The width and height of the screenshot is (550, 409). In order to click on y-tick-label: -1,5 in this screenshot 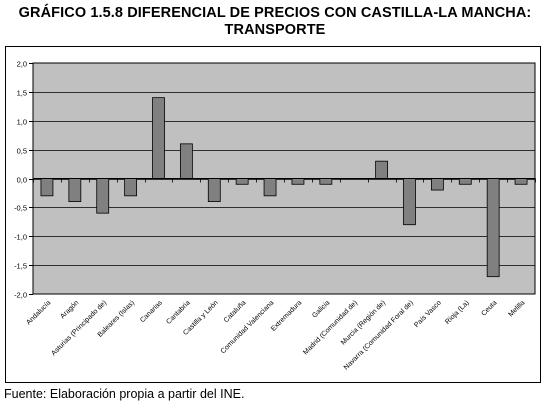, I will do `click(20, 266)`.